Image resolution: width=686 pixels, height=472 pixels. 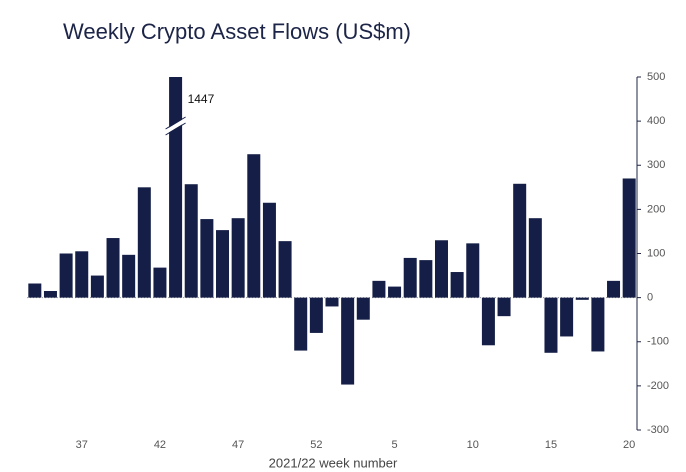 I want to click on y-tick-label: -100, so click(x=658, y=342).